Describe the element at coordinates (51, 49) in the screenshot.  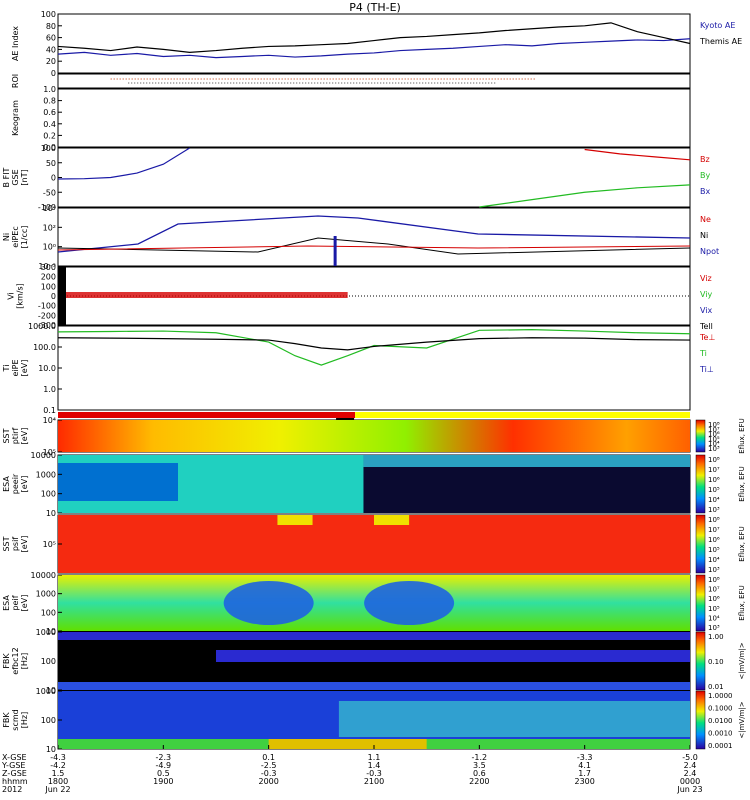
I see `y-tick-label: 40` at that location.